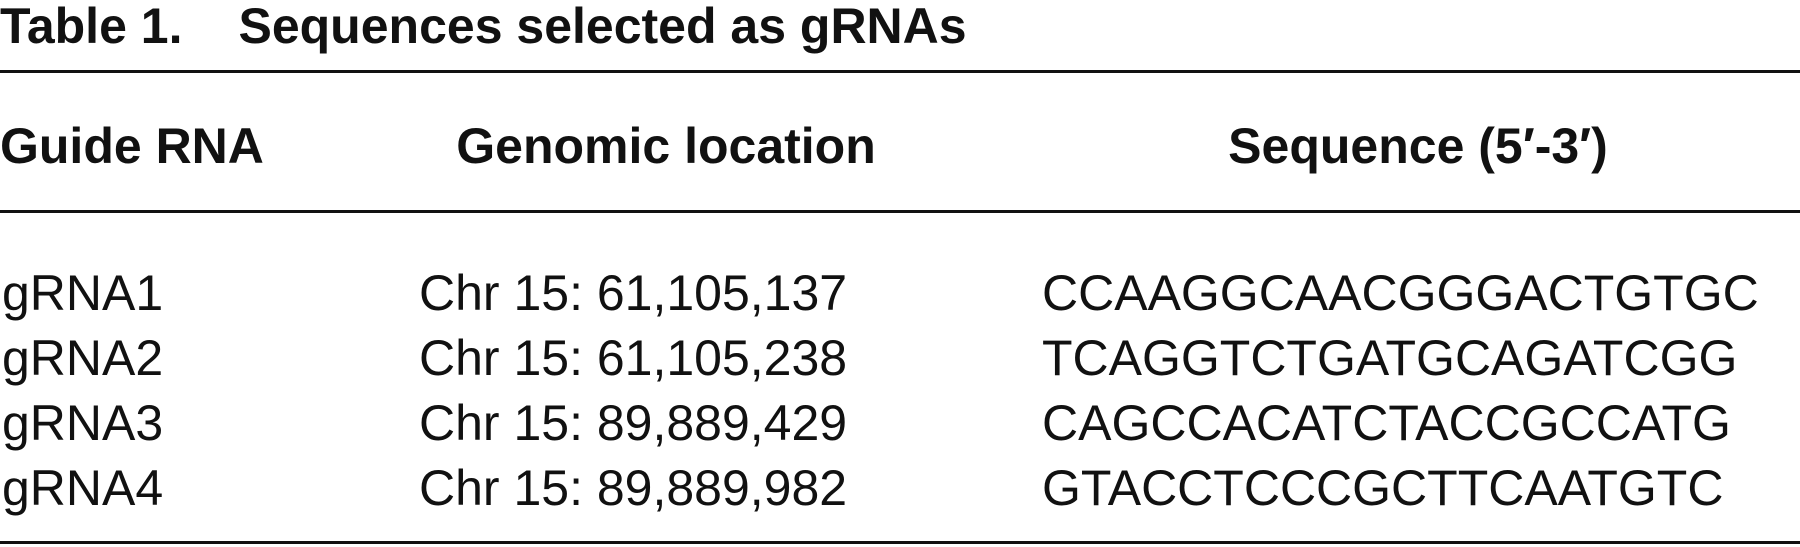 This screenshot has height=547, width=1800. What do you see at coordinates (602, 27) in the screenshot?
I see `table-caption: Sequences selected as gRNAs` at bounding box center [602, 27].